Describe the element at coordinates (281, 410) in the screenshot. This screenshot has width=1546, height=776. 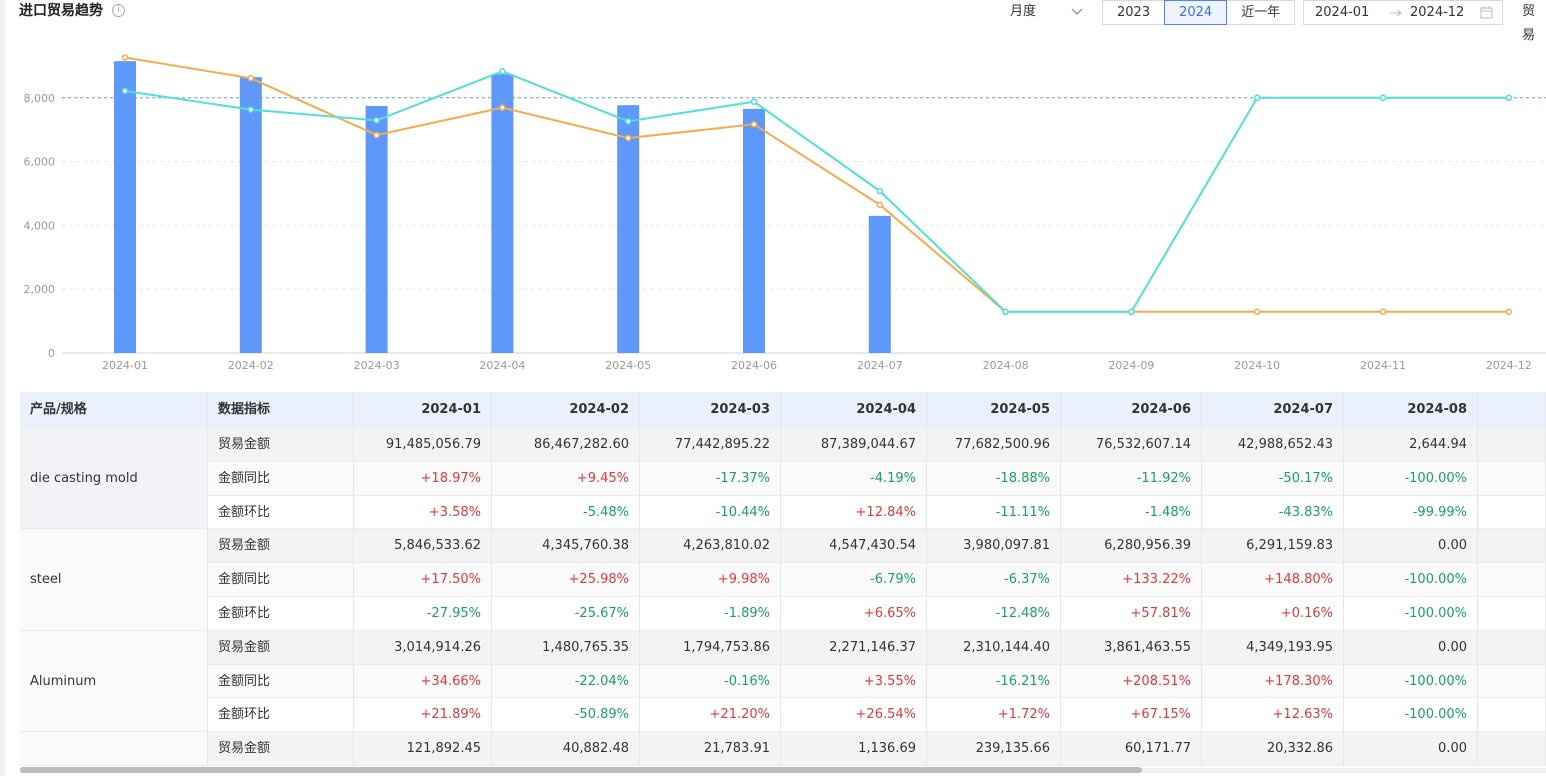
I see `column-header: 数据指标` at that location.